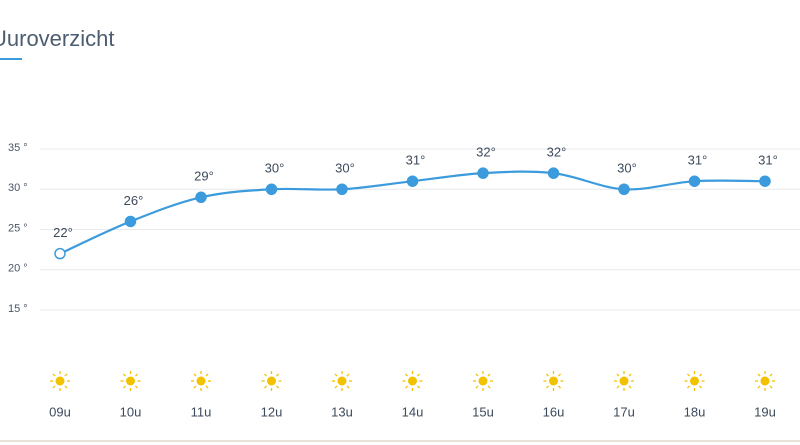 This screenshot has width=800, height=445. Describe the element at coordinates (201, 411) in the screenshot. I see `x-tick-label: 11u` at that location.